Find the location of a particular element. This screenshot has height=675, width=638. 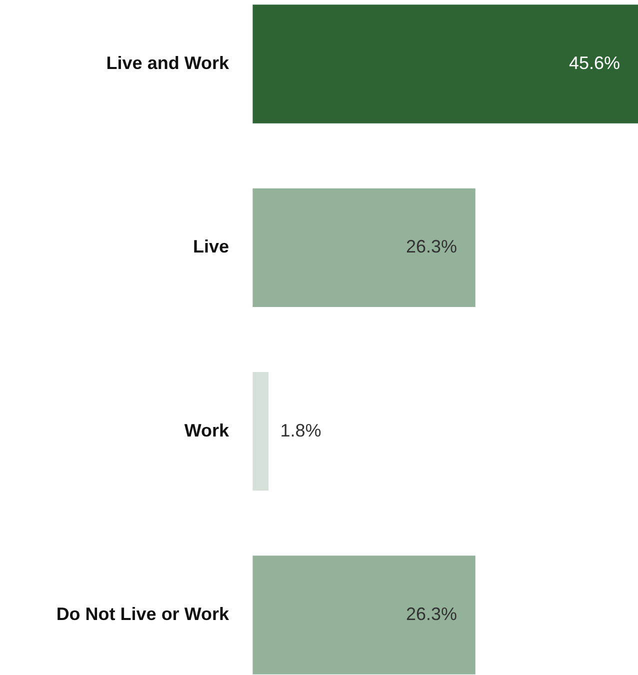

y-tick-label: Work is located at coordinates (207, 430).